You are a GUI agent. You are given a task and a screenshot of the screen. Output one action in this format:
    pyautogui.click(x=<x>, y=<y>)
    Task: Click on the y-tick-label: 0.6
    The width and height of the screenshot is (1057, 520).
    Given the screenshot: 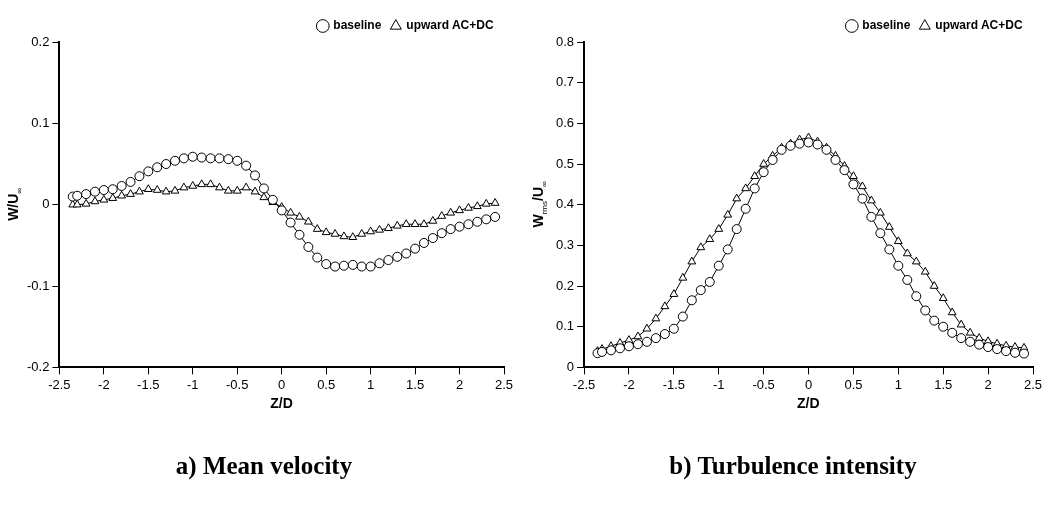 What is the action you would take?
    pyautogui.click(x=565, y=122)
    